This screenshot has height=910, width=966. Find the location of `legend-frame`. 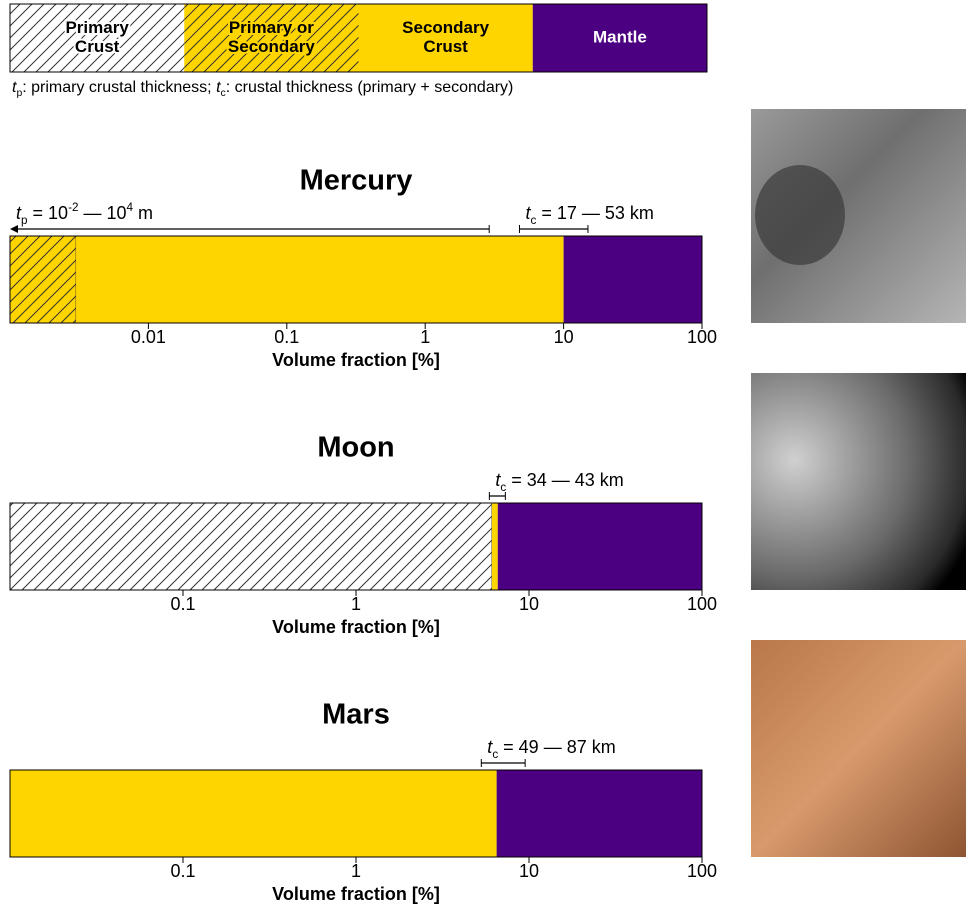

legend-frame is located at coordinates (358, 38).